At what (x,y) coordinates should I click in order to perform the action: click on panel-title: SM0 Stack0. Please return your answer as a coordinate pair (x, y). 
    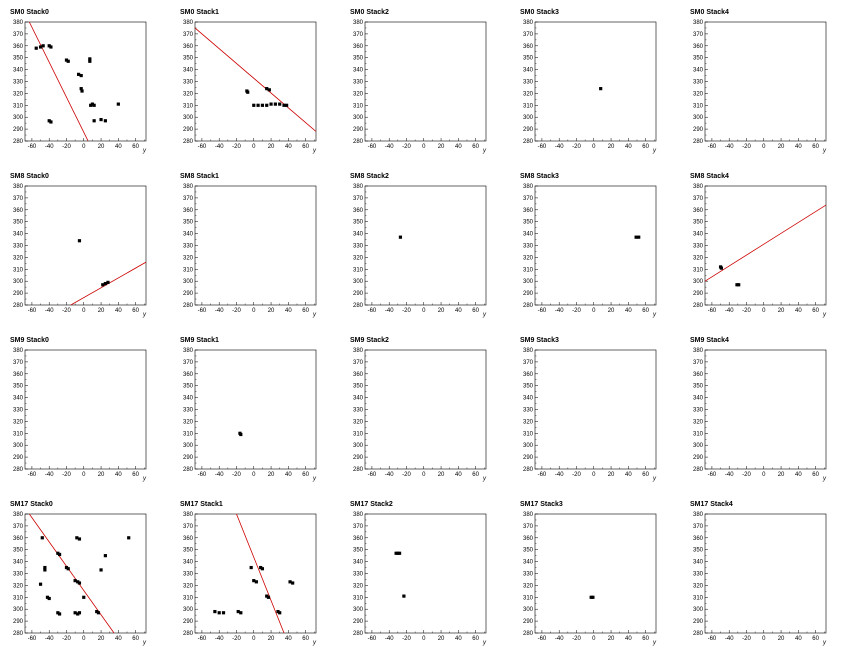
    Looking at the image, I should click on (29, 12).